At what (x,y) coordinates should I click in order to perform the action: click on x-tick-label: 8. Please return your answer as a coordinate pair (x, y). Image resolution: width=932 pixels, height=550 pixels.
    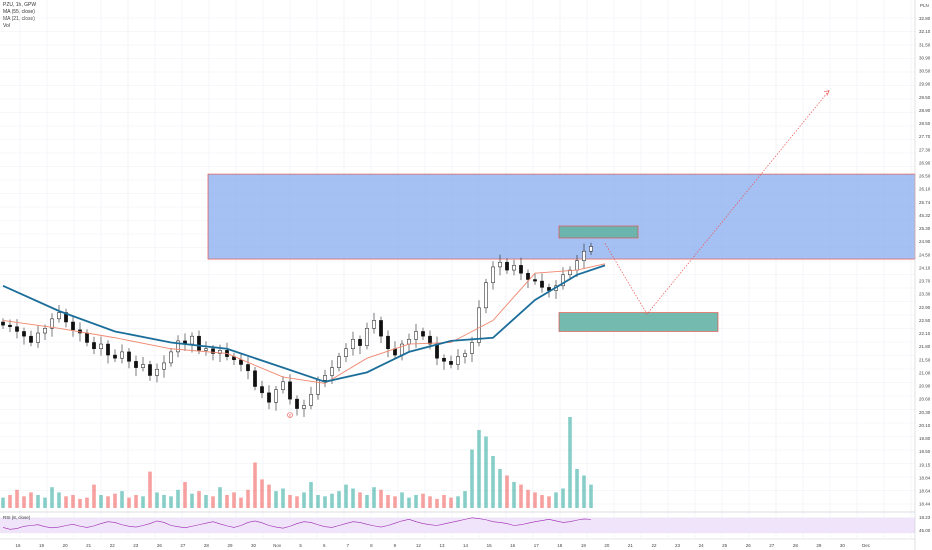
    Looking at the image, I should click on (371, 545).